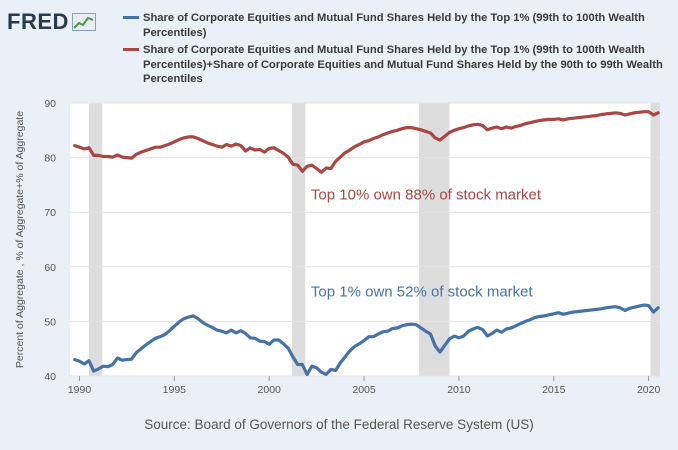 The height and width of the screenshot is (450, 678). What do you see at coordinates (270, 390) in the screenshot?
I see `x-tick-label-2000: 2000` at bounding box center [270, 390].